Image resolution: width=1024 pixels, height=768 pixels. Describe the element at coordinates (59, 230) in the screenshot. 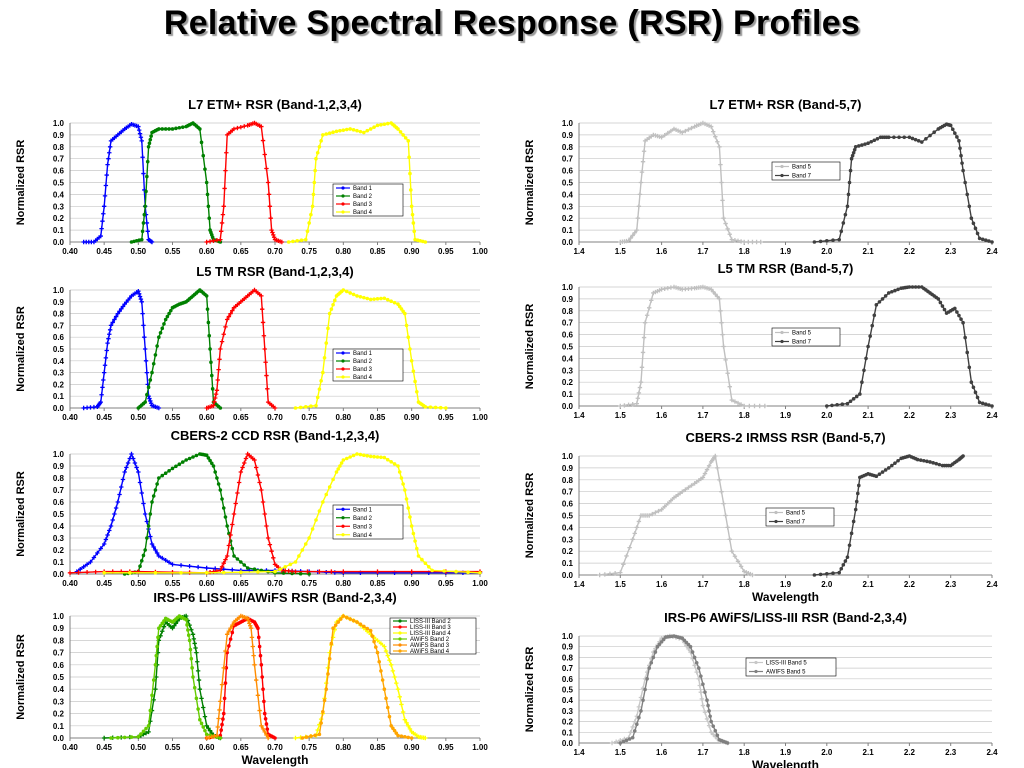

I see `y-tick-label: 0.1` at that location.